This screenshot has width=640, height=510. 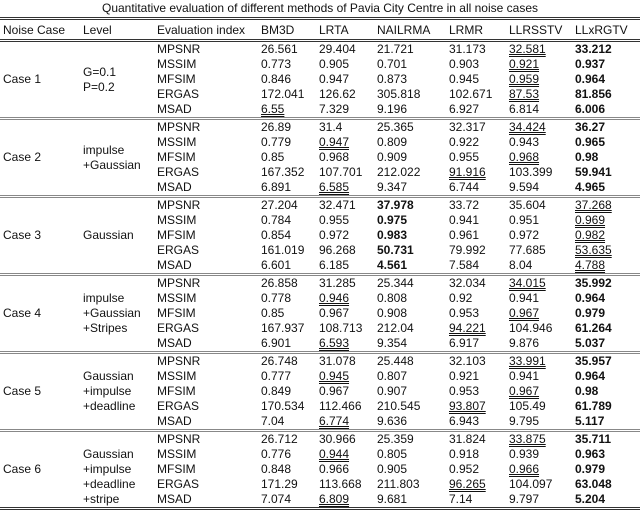 I want to click on evaluation-index-cell: MSSIM, so click(x=177, y=298).